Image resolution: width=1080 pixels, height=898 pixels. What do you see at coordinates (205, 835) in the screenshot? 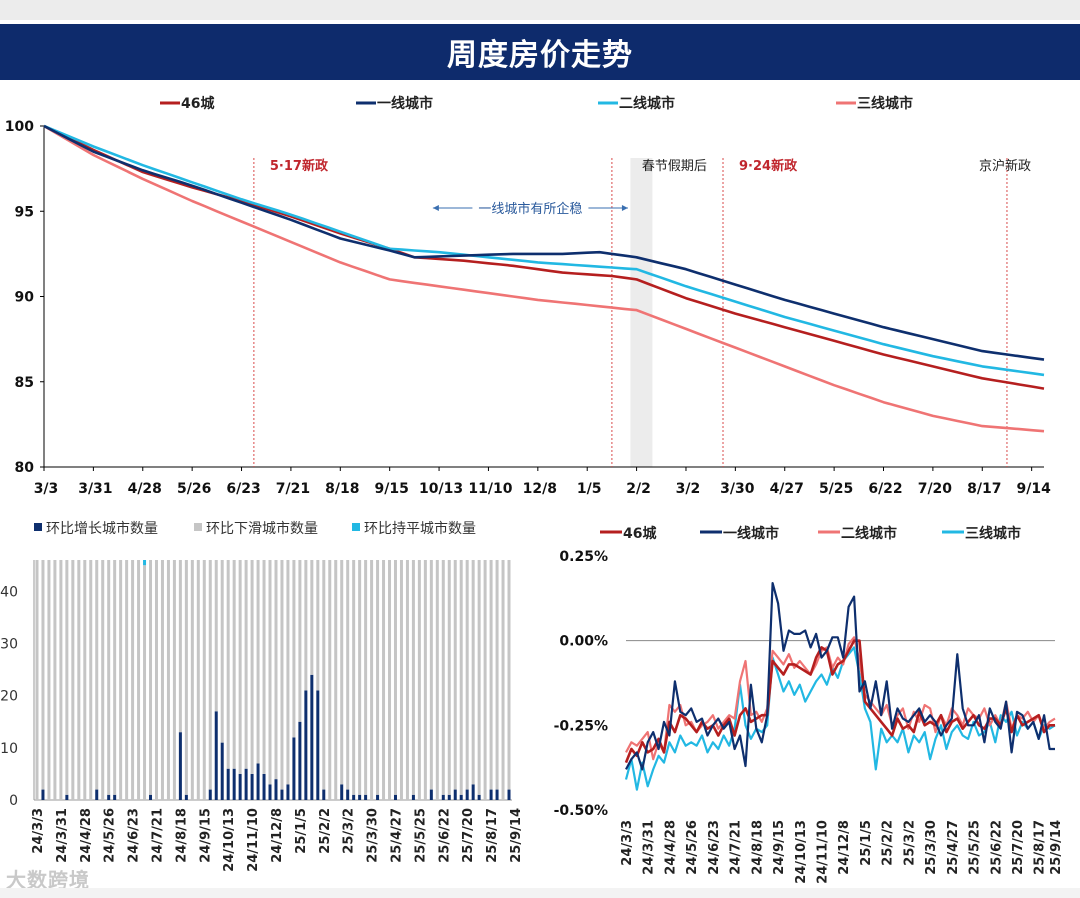
I see `x-tick-label: 24/9/15` at bounding box center [205, 835].